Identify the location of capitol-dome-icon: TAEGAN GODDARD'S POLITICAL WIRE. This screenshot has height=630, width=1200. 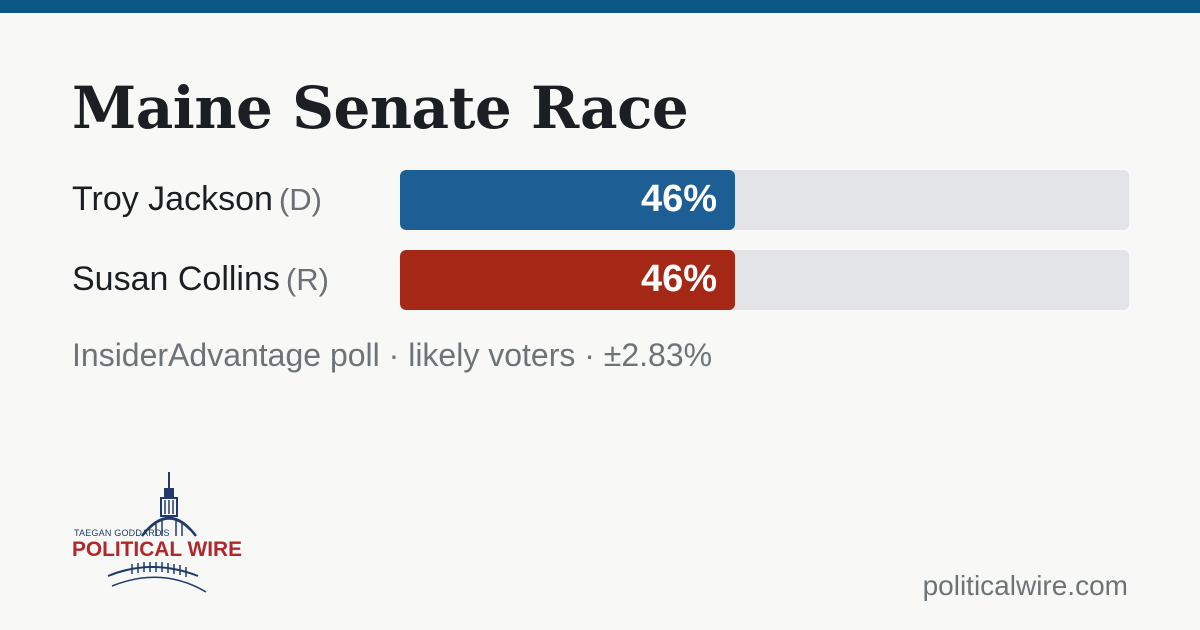
(157, 532).